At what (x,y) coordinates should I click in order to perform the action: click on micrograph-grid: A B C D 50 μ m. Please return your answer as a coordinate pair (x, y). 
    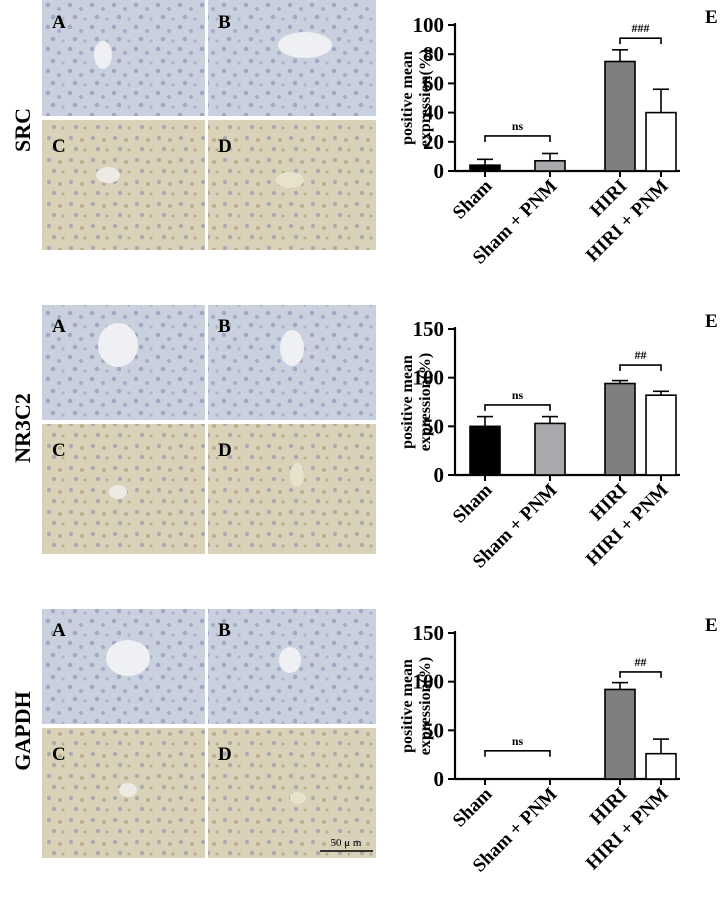
    Looking at the image, I should click on (209, 733).